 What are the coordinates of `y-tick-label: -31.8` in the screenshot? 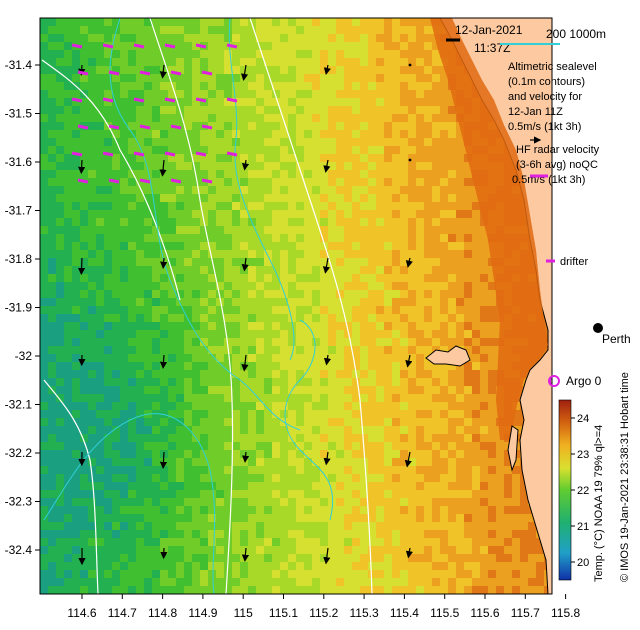 It's located at (19, 259).